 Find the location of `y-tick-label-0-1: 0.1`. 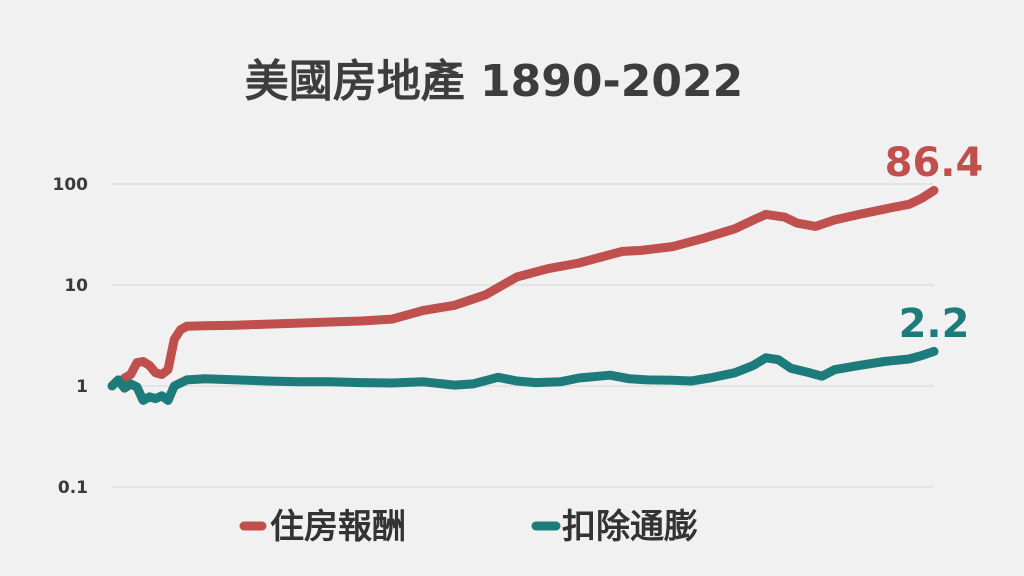

y-tick-label-0-1: 0.1 is located at coordinates (73, 488).